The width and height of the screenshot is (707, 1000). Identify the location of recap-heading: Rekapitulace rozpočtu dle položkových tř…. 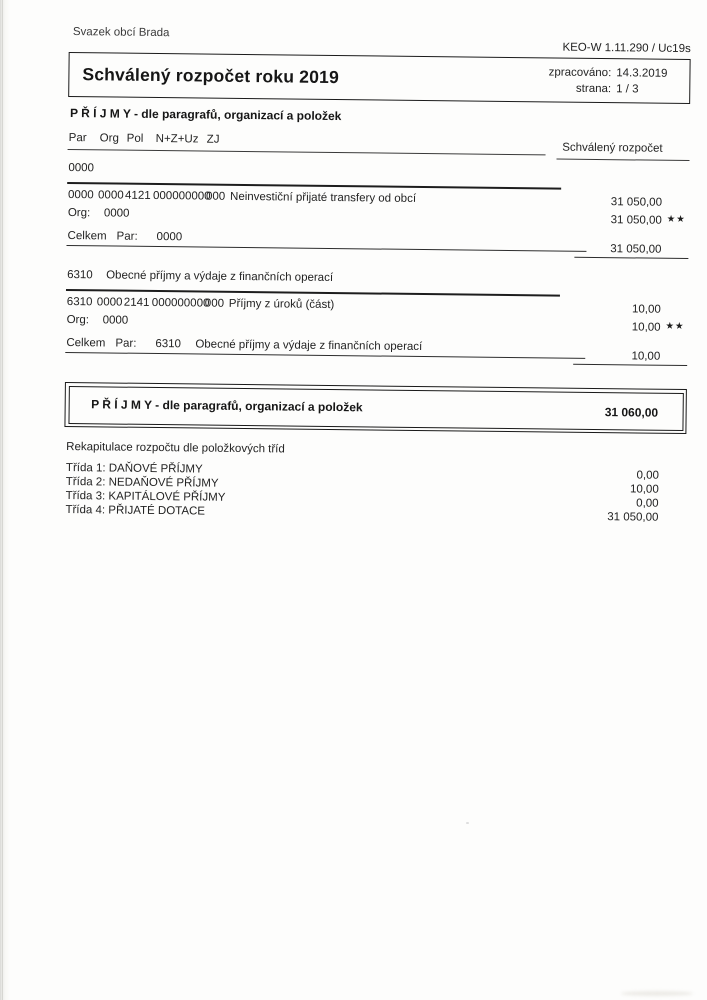
(175, 448).